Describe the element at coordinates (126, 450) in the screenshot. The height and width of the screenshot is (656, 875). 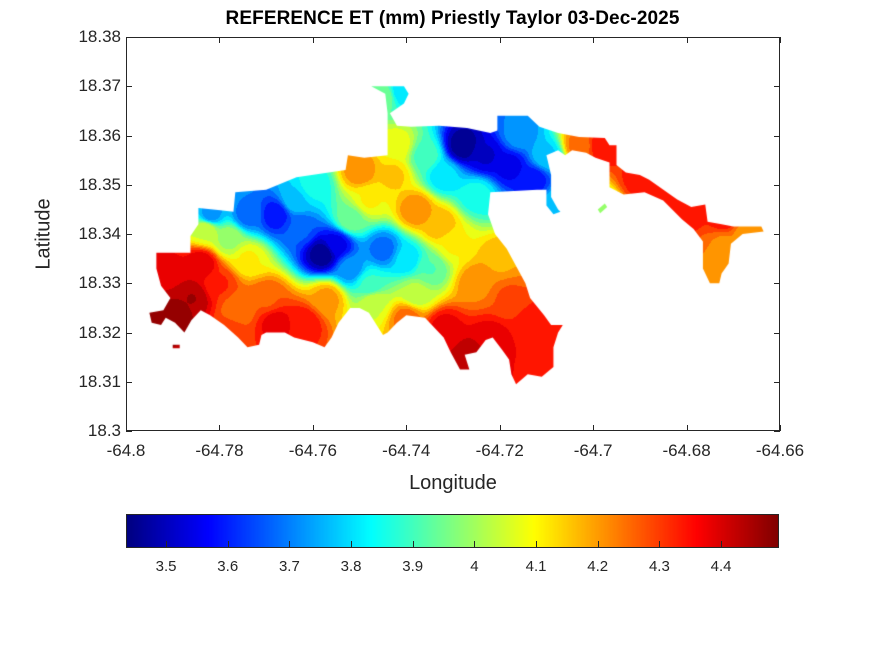
I see `x-tick-label: -64.8` at that location.